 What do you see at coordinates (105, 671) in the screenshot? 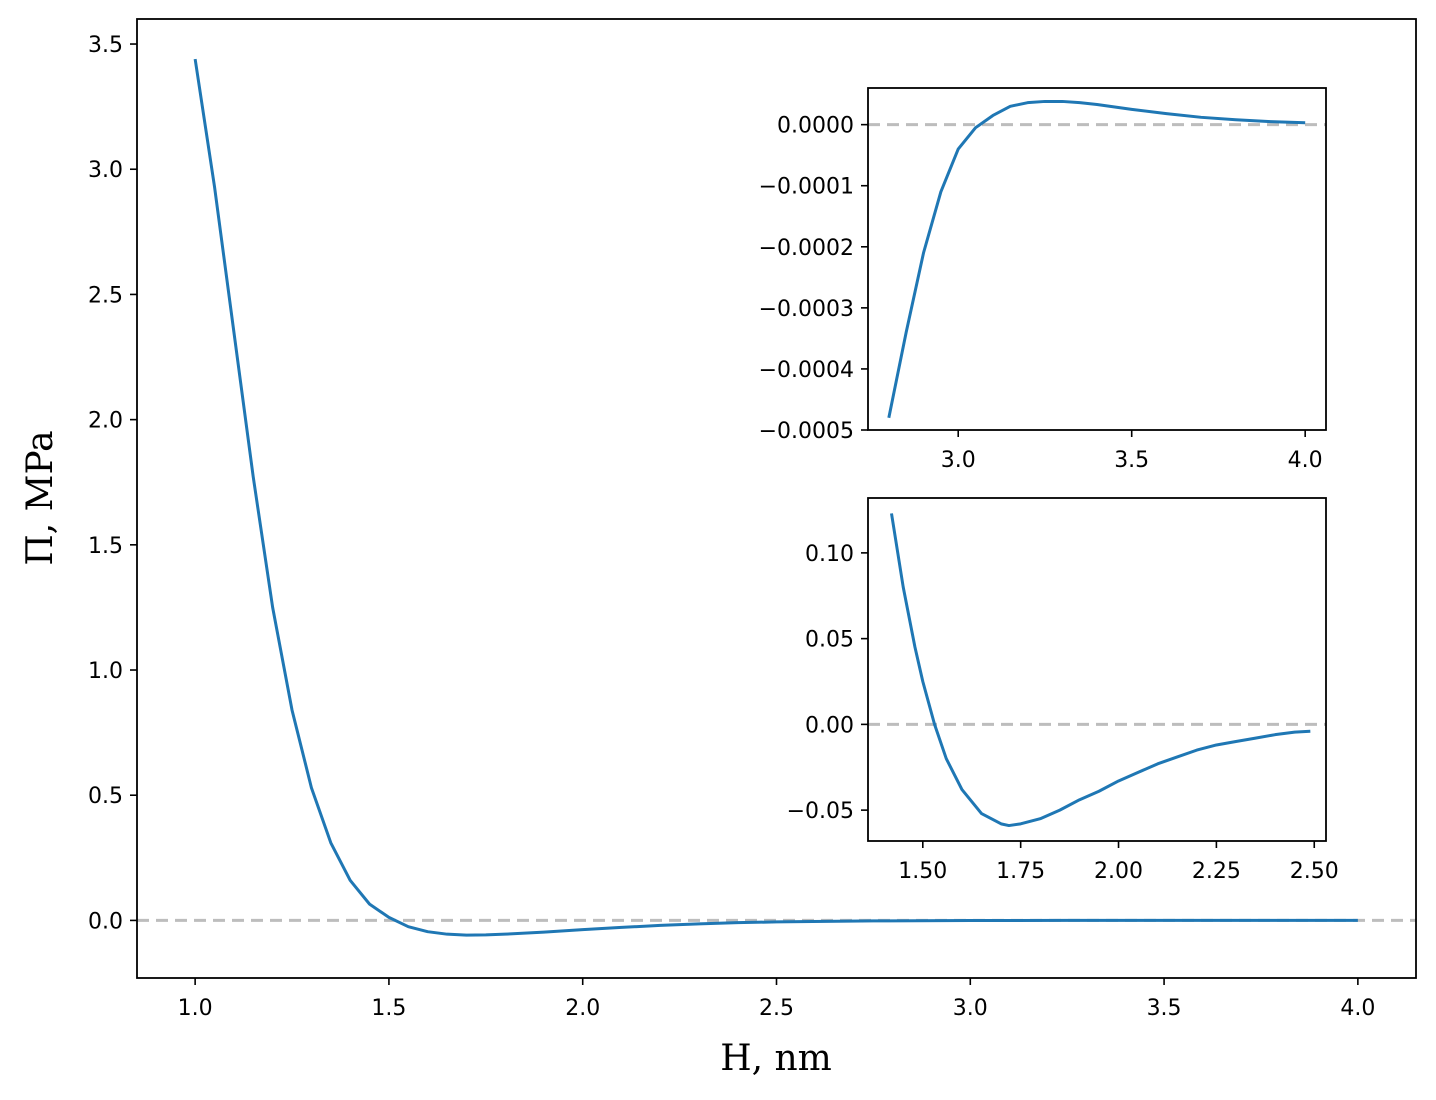
I see `main-y-tick-label: 1.0` at bounding box center [105, 671].